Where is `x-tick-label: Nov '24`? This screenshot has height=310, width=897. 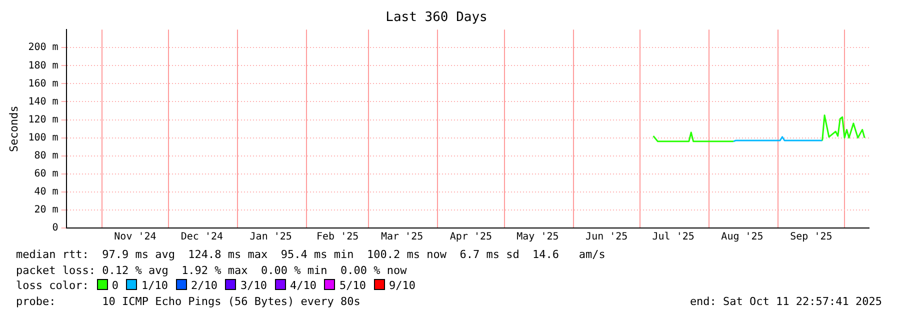 x-tick-label: Nov '24 is located at coordinates (135, 237).